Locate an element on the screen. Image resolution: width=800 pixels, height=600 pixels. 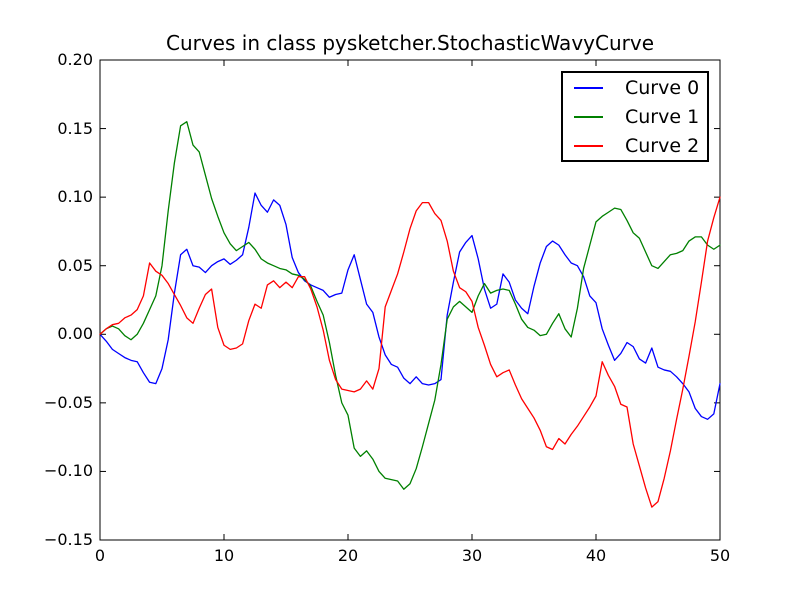
y-tick-label-0: 0.20 is located at coordinates (75, 59).